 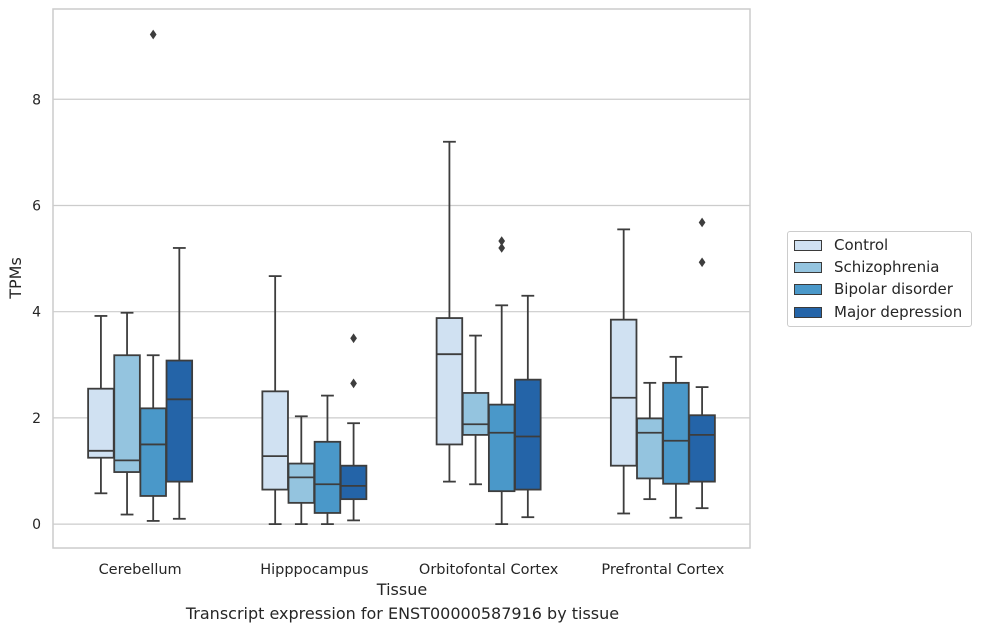 What do you see at coordinates (808, 267) in the screenshot?
I see `legend-swatch-schizophrenia` at bounding box center [808, 267].